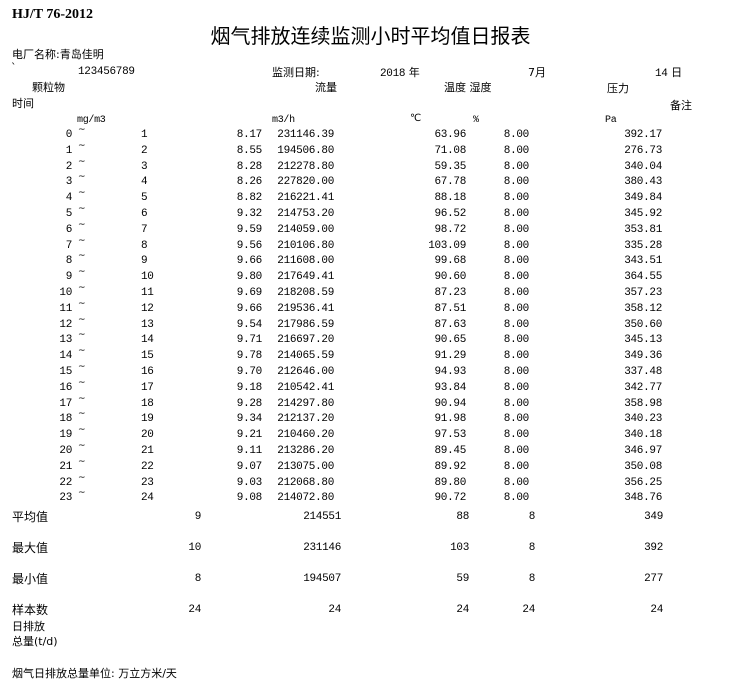 This screenshot has width=729, height=682. I want to click on particles-value: 8.26, so click(249, 182).